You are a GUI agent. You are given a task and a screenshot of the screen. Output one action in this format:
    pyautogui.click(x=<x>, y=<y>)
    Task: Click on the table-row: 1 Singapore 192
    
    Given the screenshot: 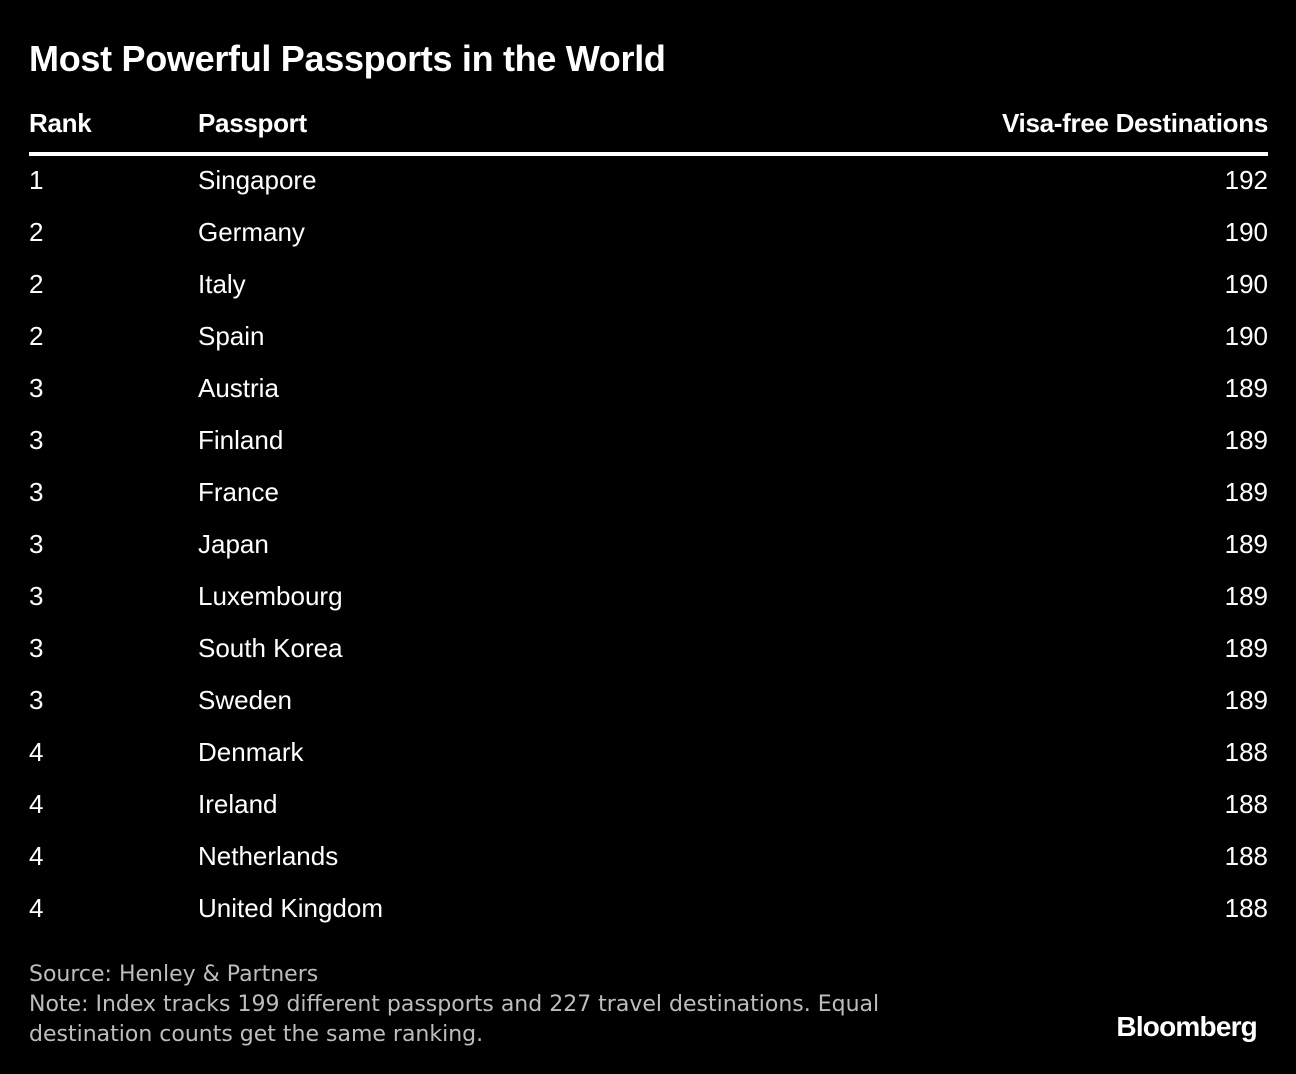 What is the action you would take?
    pyautogui.click(x=648, y=182)
    